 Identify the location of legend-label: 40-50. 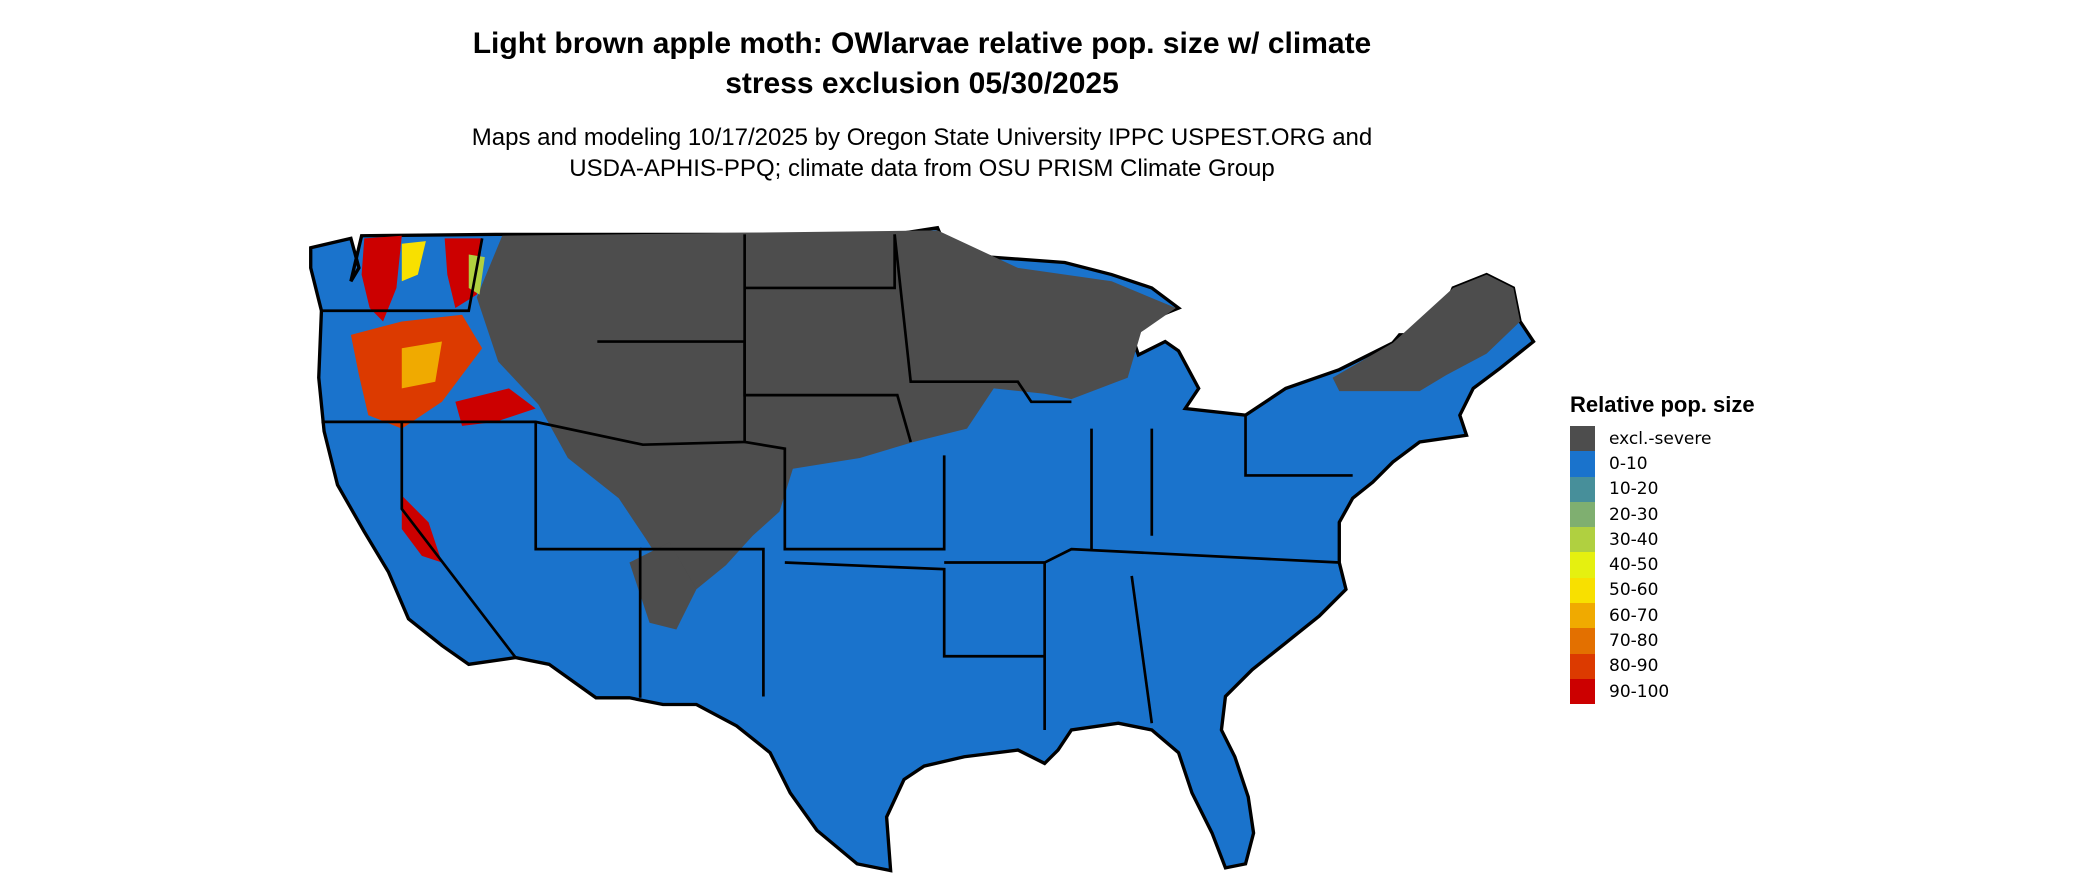
(1634, 565).